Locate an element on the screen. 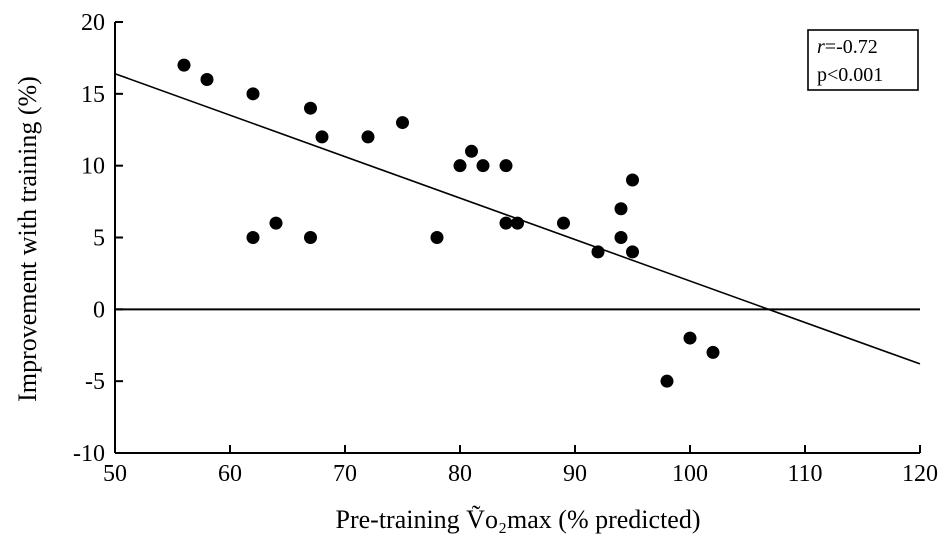 This screenshot has width=950, height=536. x-tick-label: 80 is located at coordinates (460, 474).